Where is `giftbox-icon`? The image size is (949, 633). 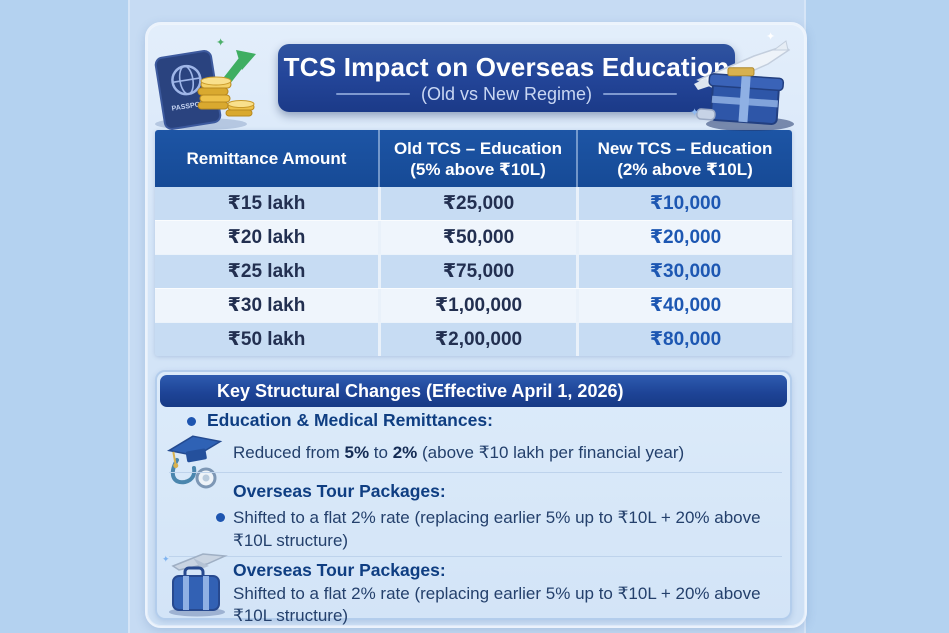
giftbox-icon is located at coordinates (740, 96).